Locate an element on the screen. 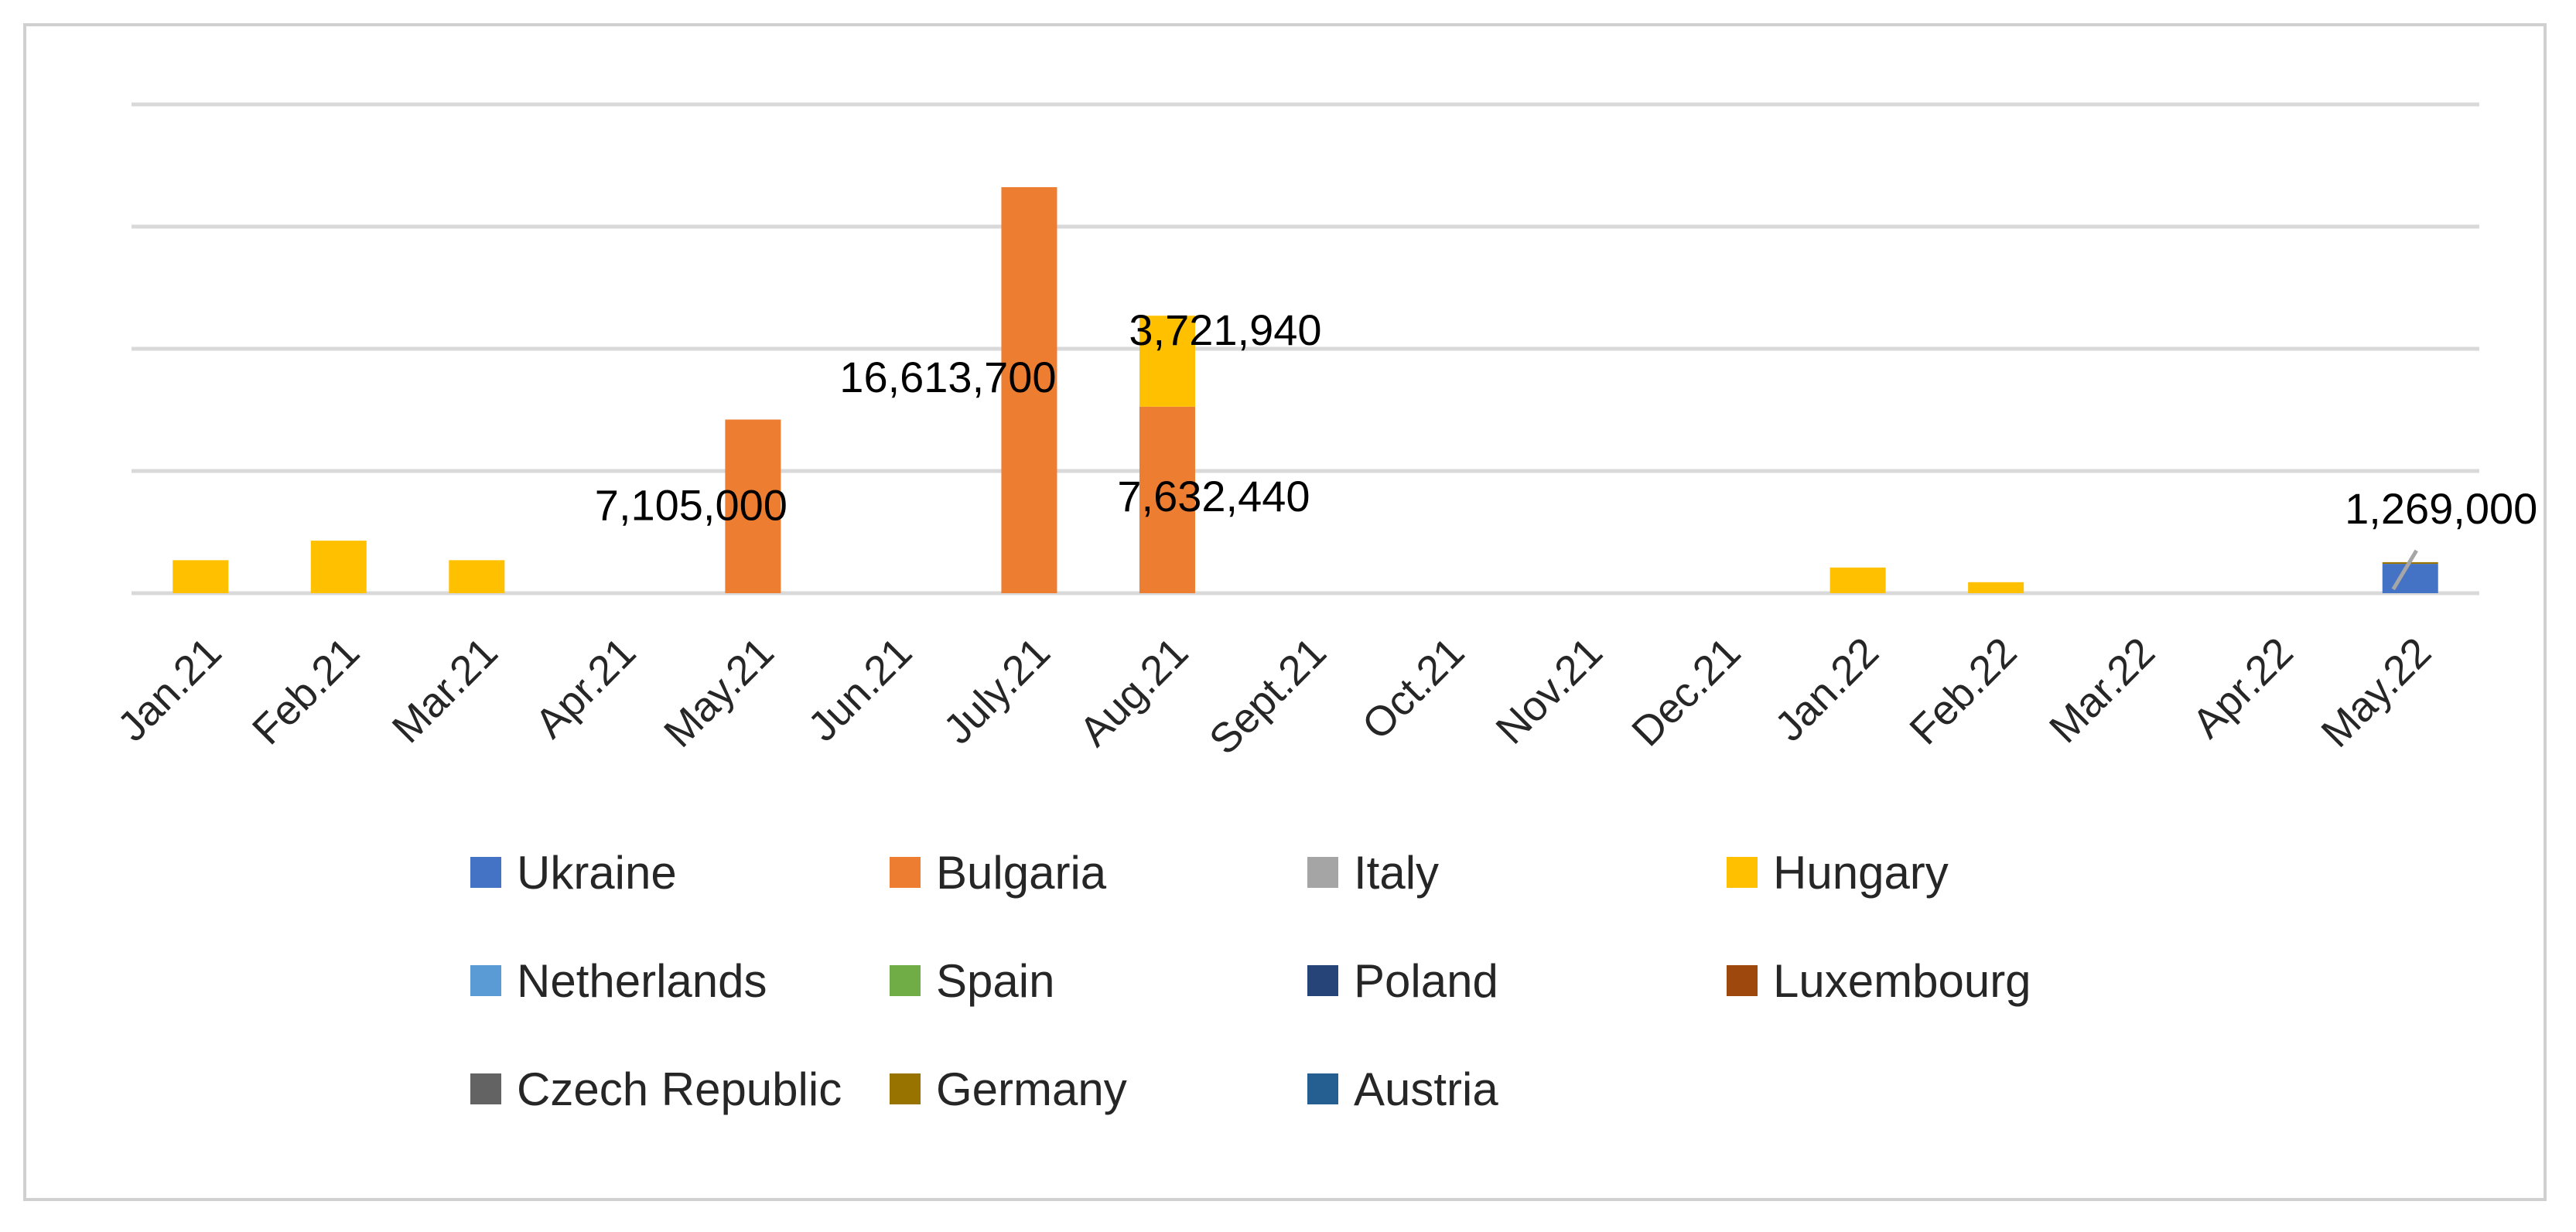  data-label: 7,632,440 is located at coordinates (1213, 496).